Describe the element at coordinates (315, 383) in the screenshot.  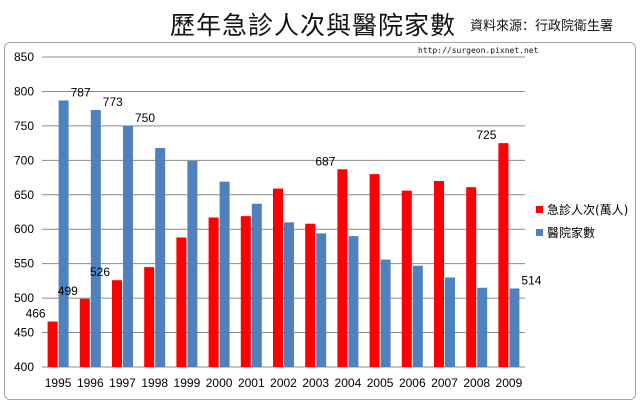
I see `x-tick-label: 2003` at that location.